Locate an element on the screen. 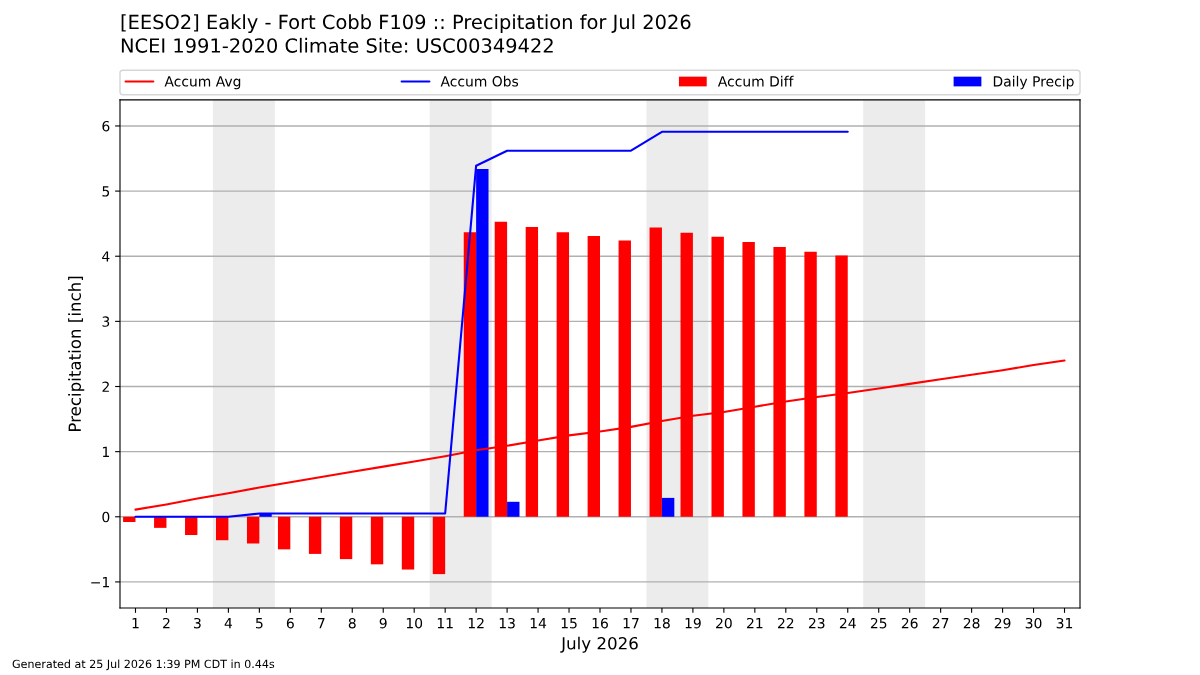 Image resolution: width=1200 pixels, height=675 pixels. x-tick-label: 18 is located at coordinates (662, 623).